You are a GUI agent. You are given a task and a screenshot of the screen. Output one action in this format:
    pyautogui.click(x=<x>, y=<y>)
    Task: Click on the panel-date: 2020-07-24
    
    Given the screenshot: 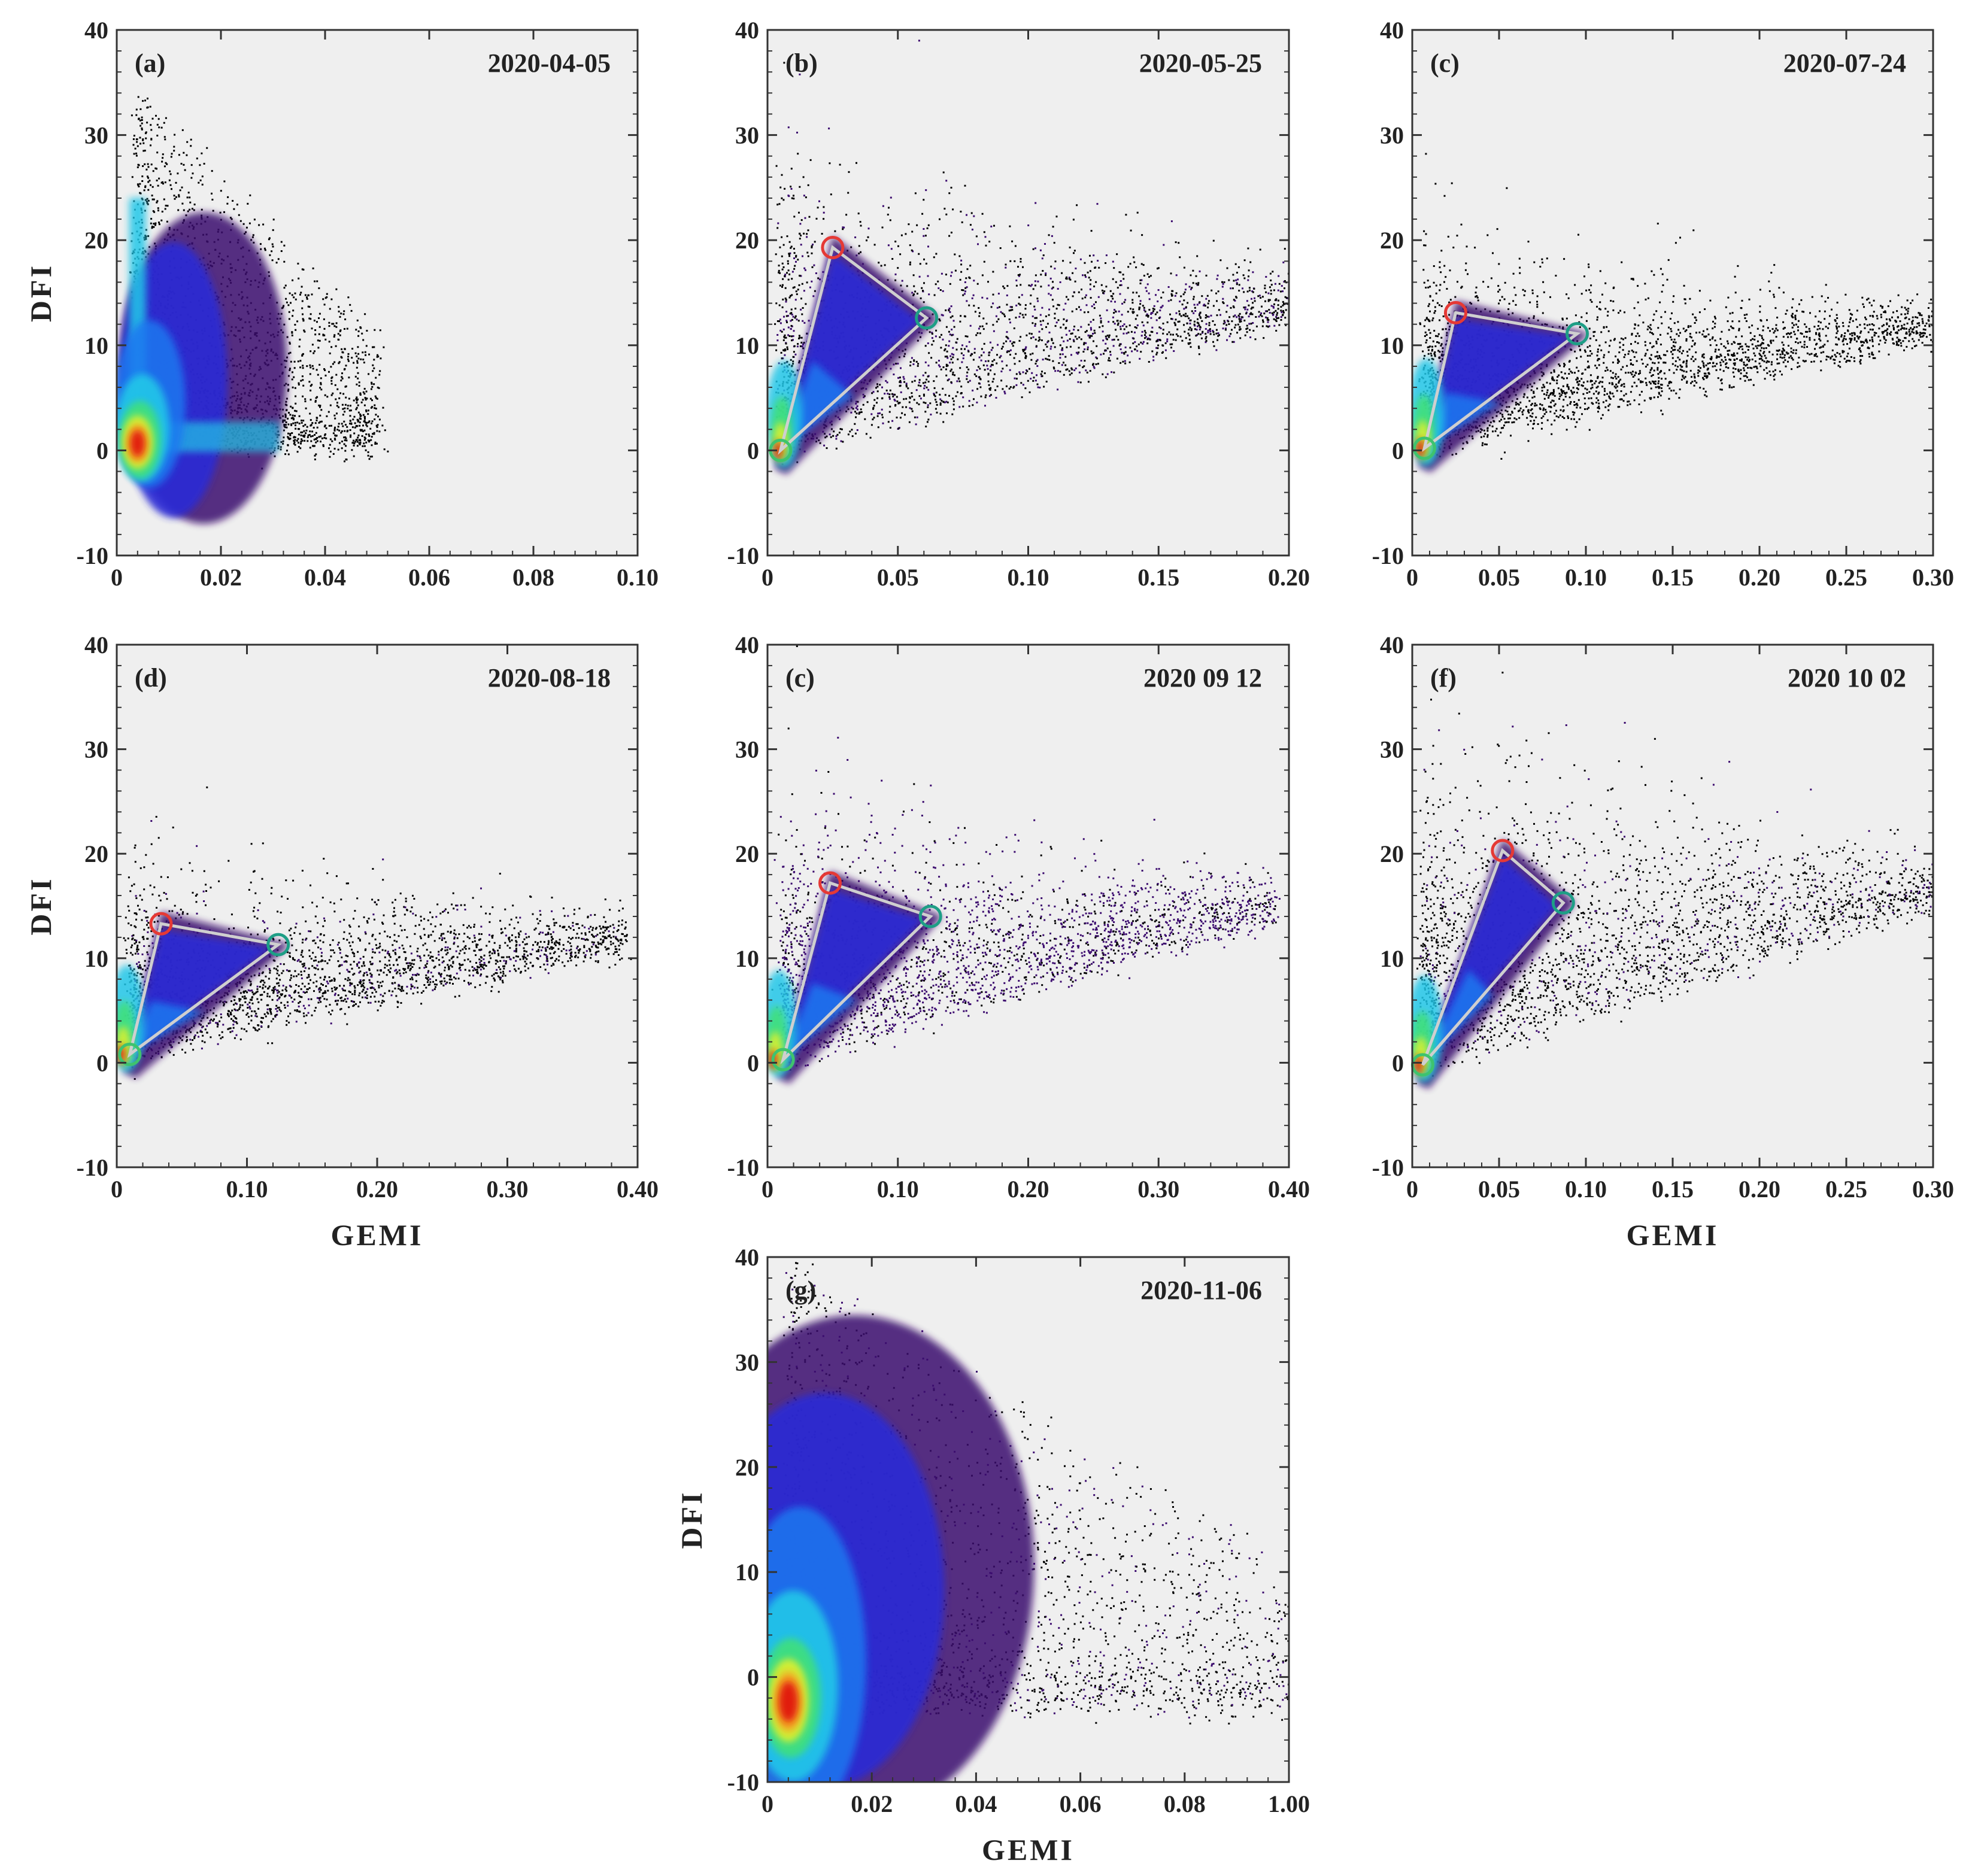 What is the action you would take?
    pyautogui.click(x=1844, y=63)
    